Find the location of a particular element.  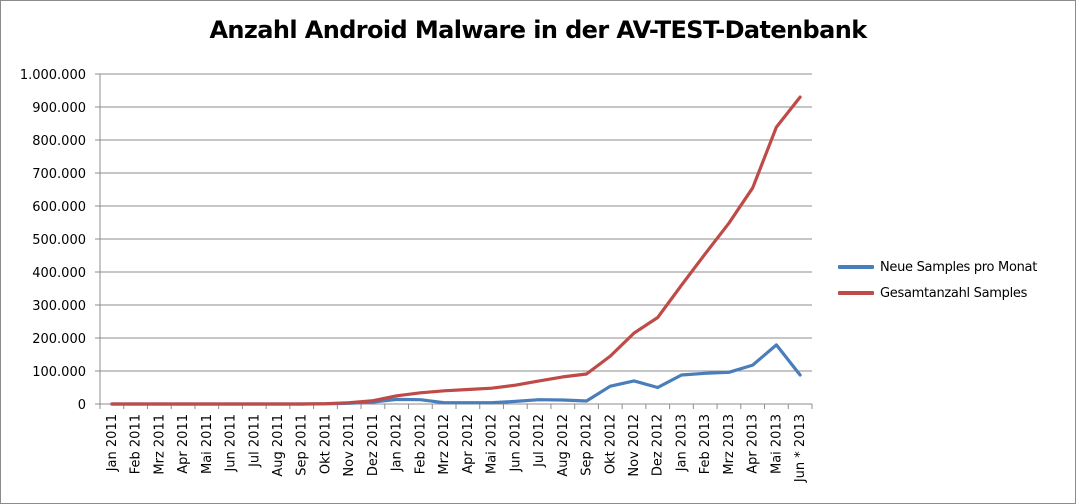

y-tick-label: 500.000 is located at coordinates (59, 240).